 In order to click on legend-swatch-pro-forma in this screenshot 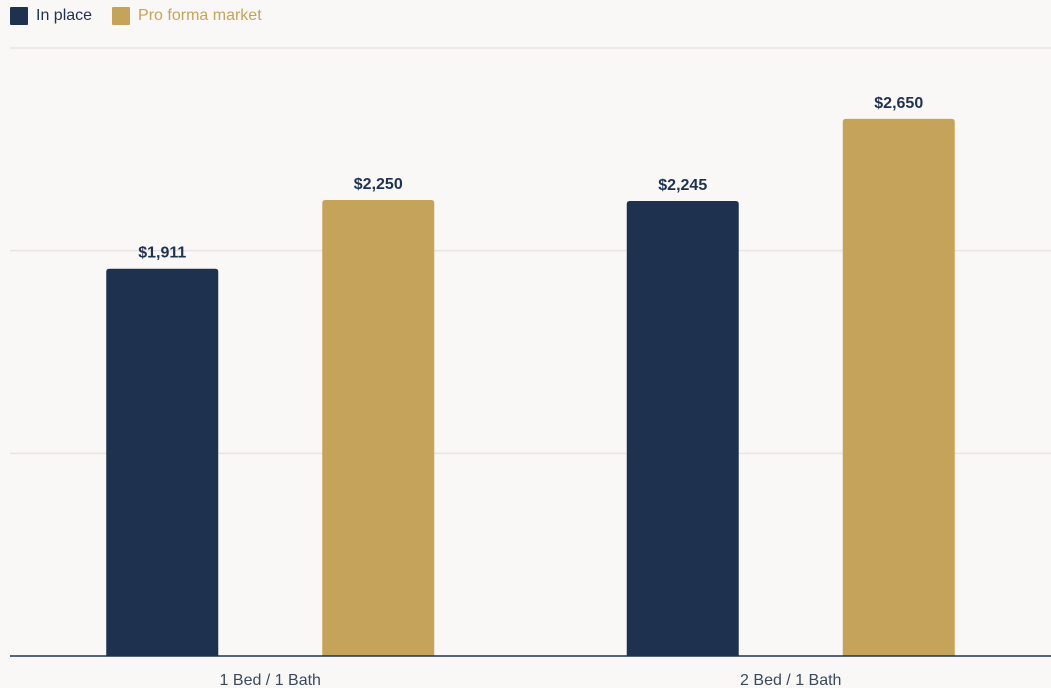, I will do `click(121, 16)`.